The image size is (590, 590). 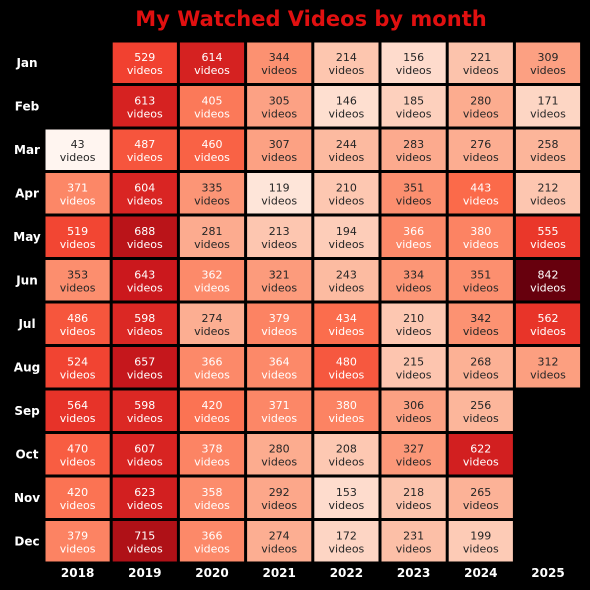 I want to click on cell-value-label: 351, so click(x=413, y=187).